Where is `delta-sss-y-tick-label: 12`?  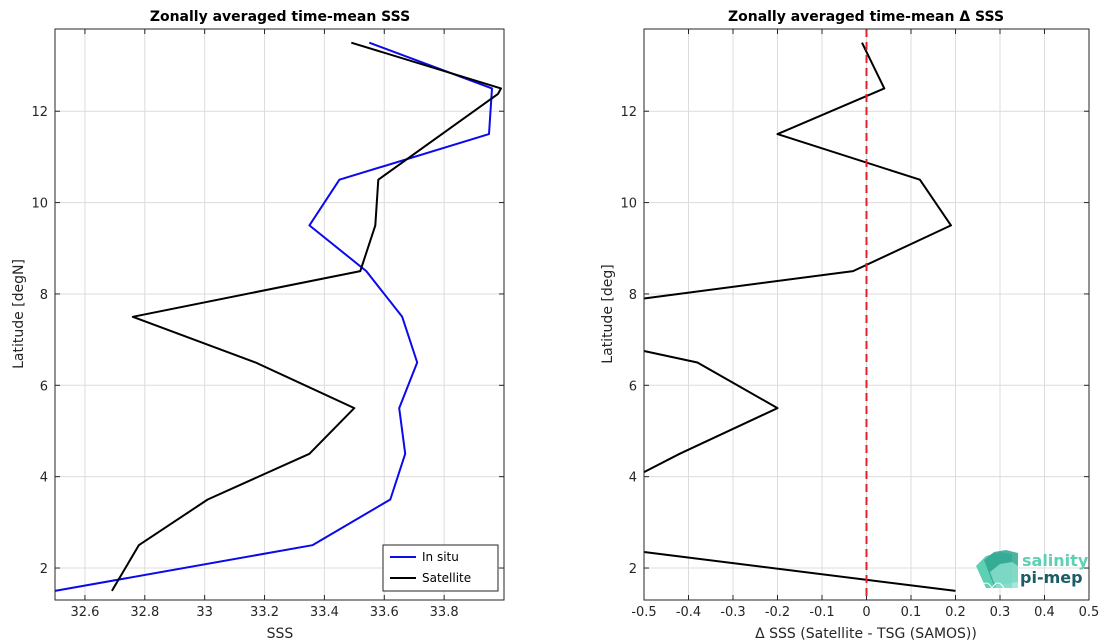
delta-sss-y-tick-label: 12 is located at coordinates (628, 112).